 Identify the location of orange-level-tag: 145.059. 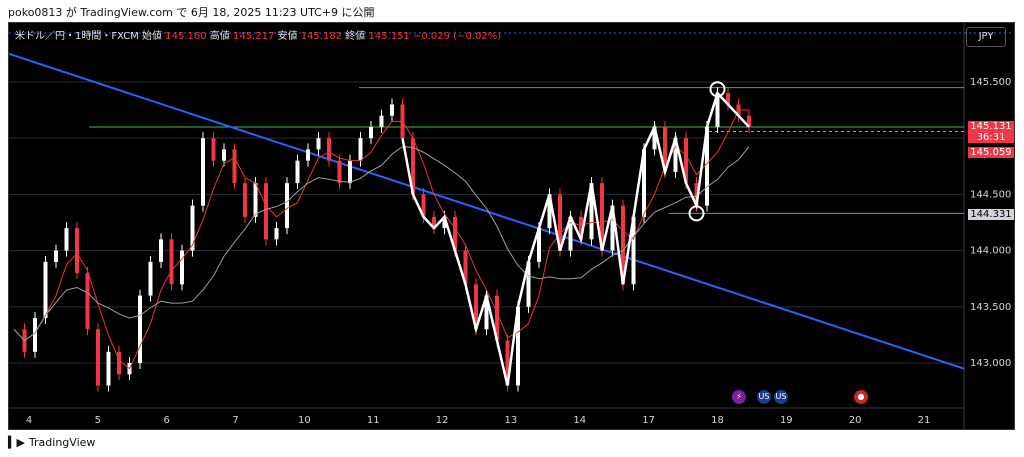
(991, 152).